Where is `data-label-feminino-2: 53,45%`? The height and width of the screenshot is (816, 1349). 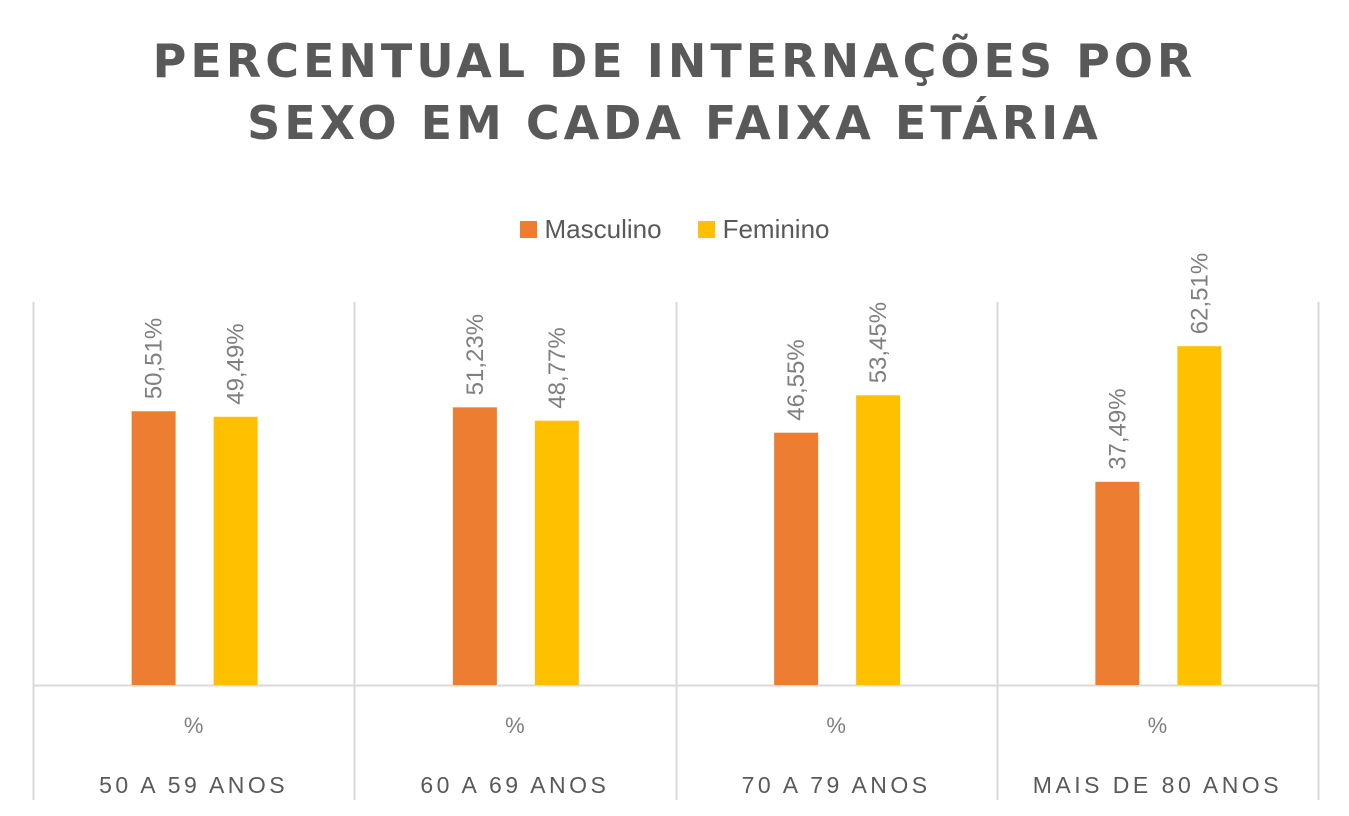
data-label-feminino-2: 53,45% is located at coordinates (878, 342).